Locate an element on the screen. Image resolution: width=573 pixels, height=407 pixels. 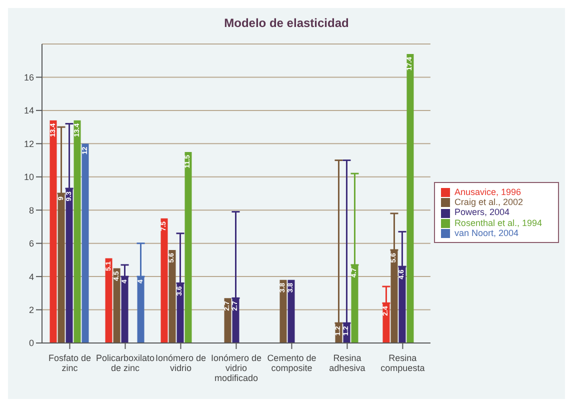
y-tick-label: 12 is located at coordinates (29, 143).